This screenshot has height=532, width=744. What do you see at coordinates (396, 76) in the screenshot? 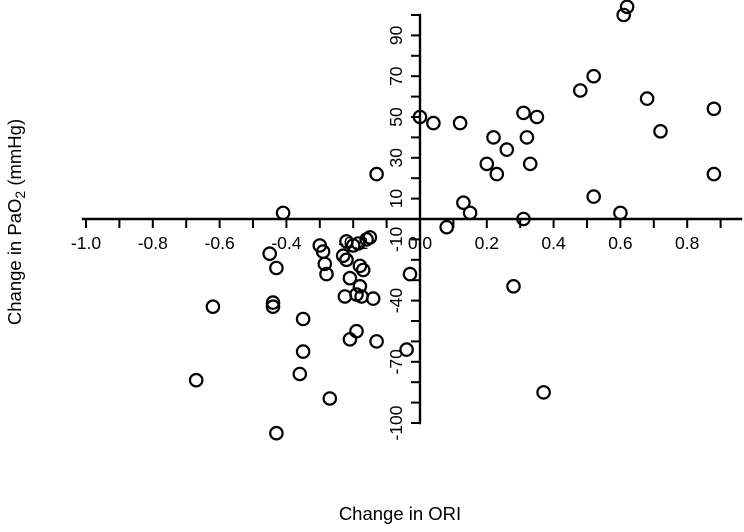
I see `y-tick-label: 70` at bounding box center [396, 76].